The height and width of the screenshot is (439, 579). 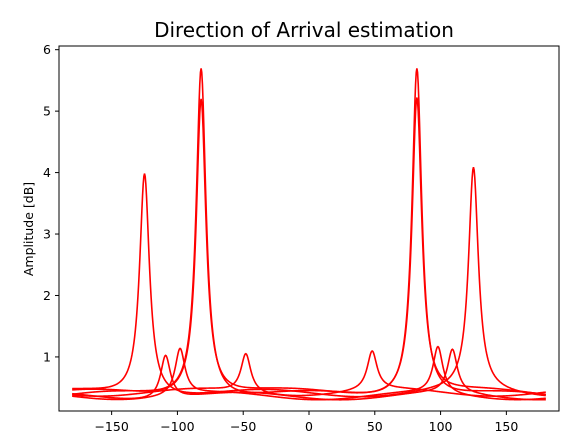 I want to click on y-tick-label: 6, so click(x=47, y=49).